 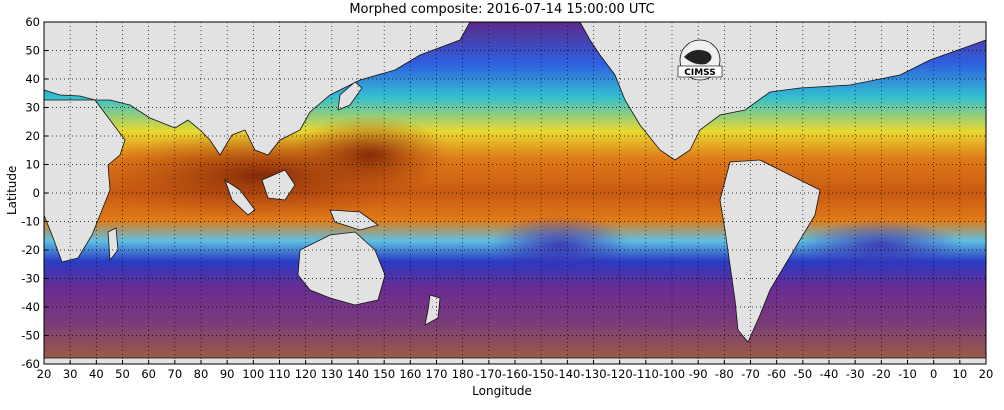 I want to click on japan, so click(x=350, y=96).